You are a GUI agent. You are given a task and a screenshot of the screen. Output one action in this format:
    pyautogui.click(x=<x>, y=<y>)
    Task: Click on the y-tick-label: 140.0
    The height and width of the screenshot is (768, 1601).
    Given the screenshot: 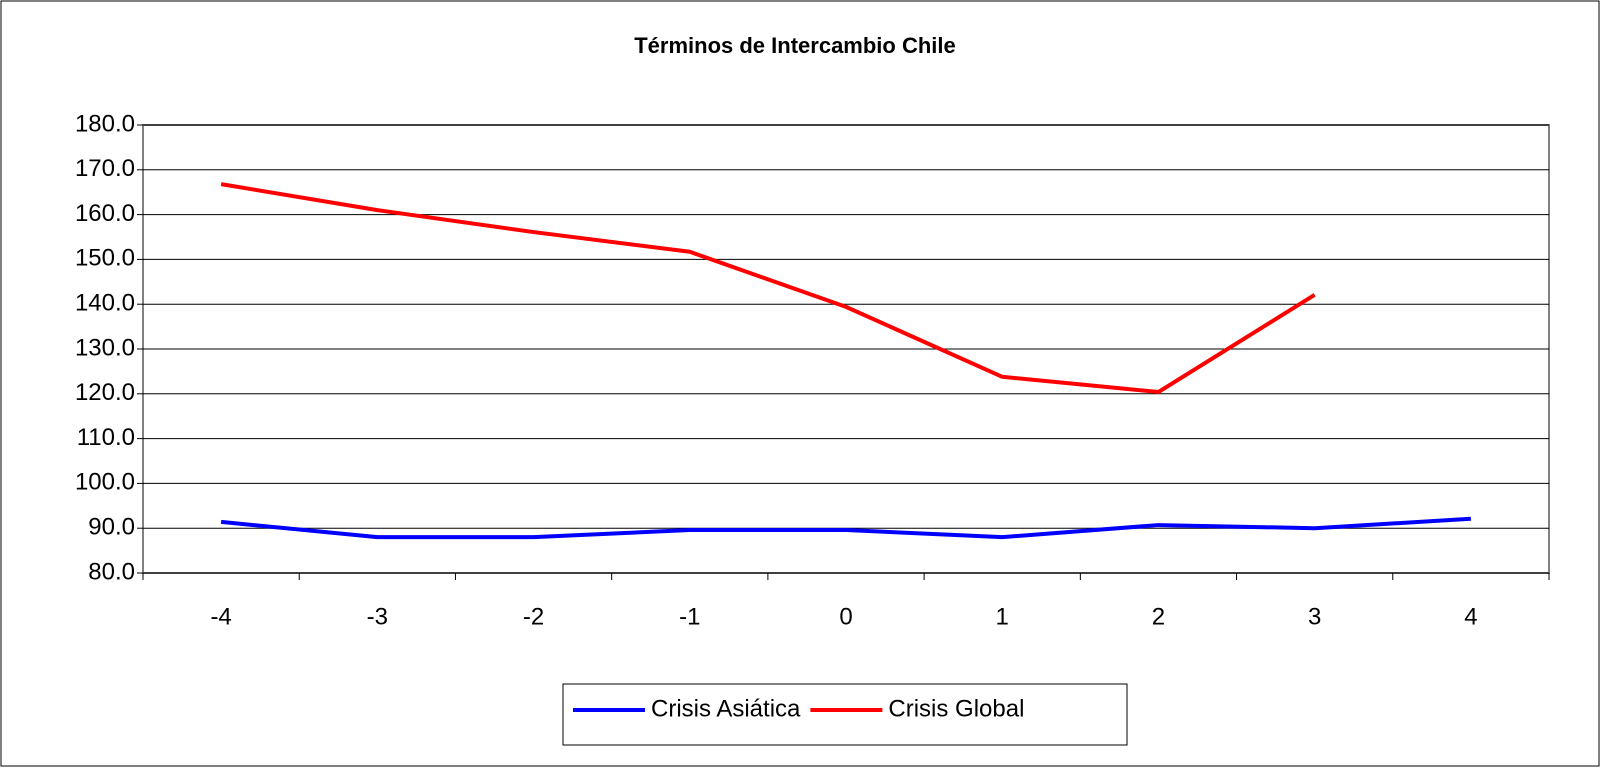 What is the action you would take?
    pyautogui.click(x=105, y=303)
    